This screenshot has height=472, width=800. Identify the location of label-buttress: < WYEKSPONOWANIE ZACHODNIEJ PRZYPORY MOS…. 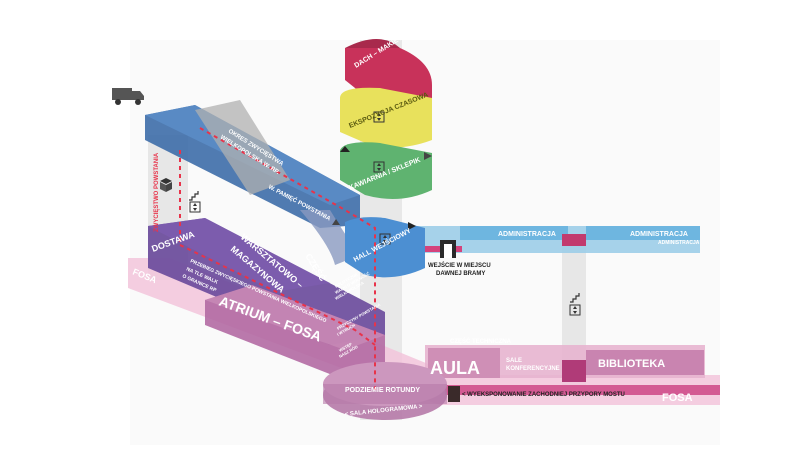
(543, 395).